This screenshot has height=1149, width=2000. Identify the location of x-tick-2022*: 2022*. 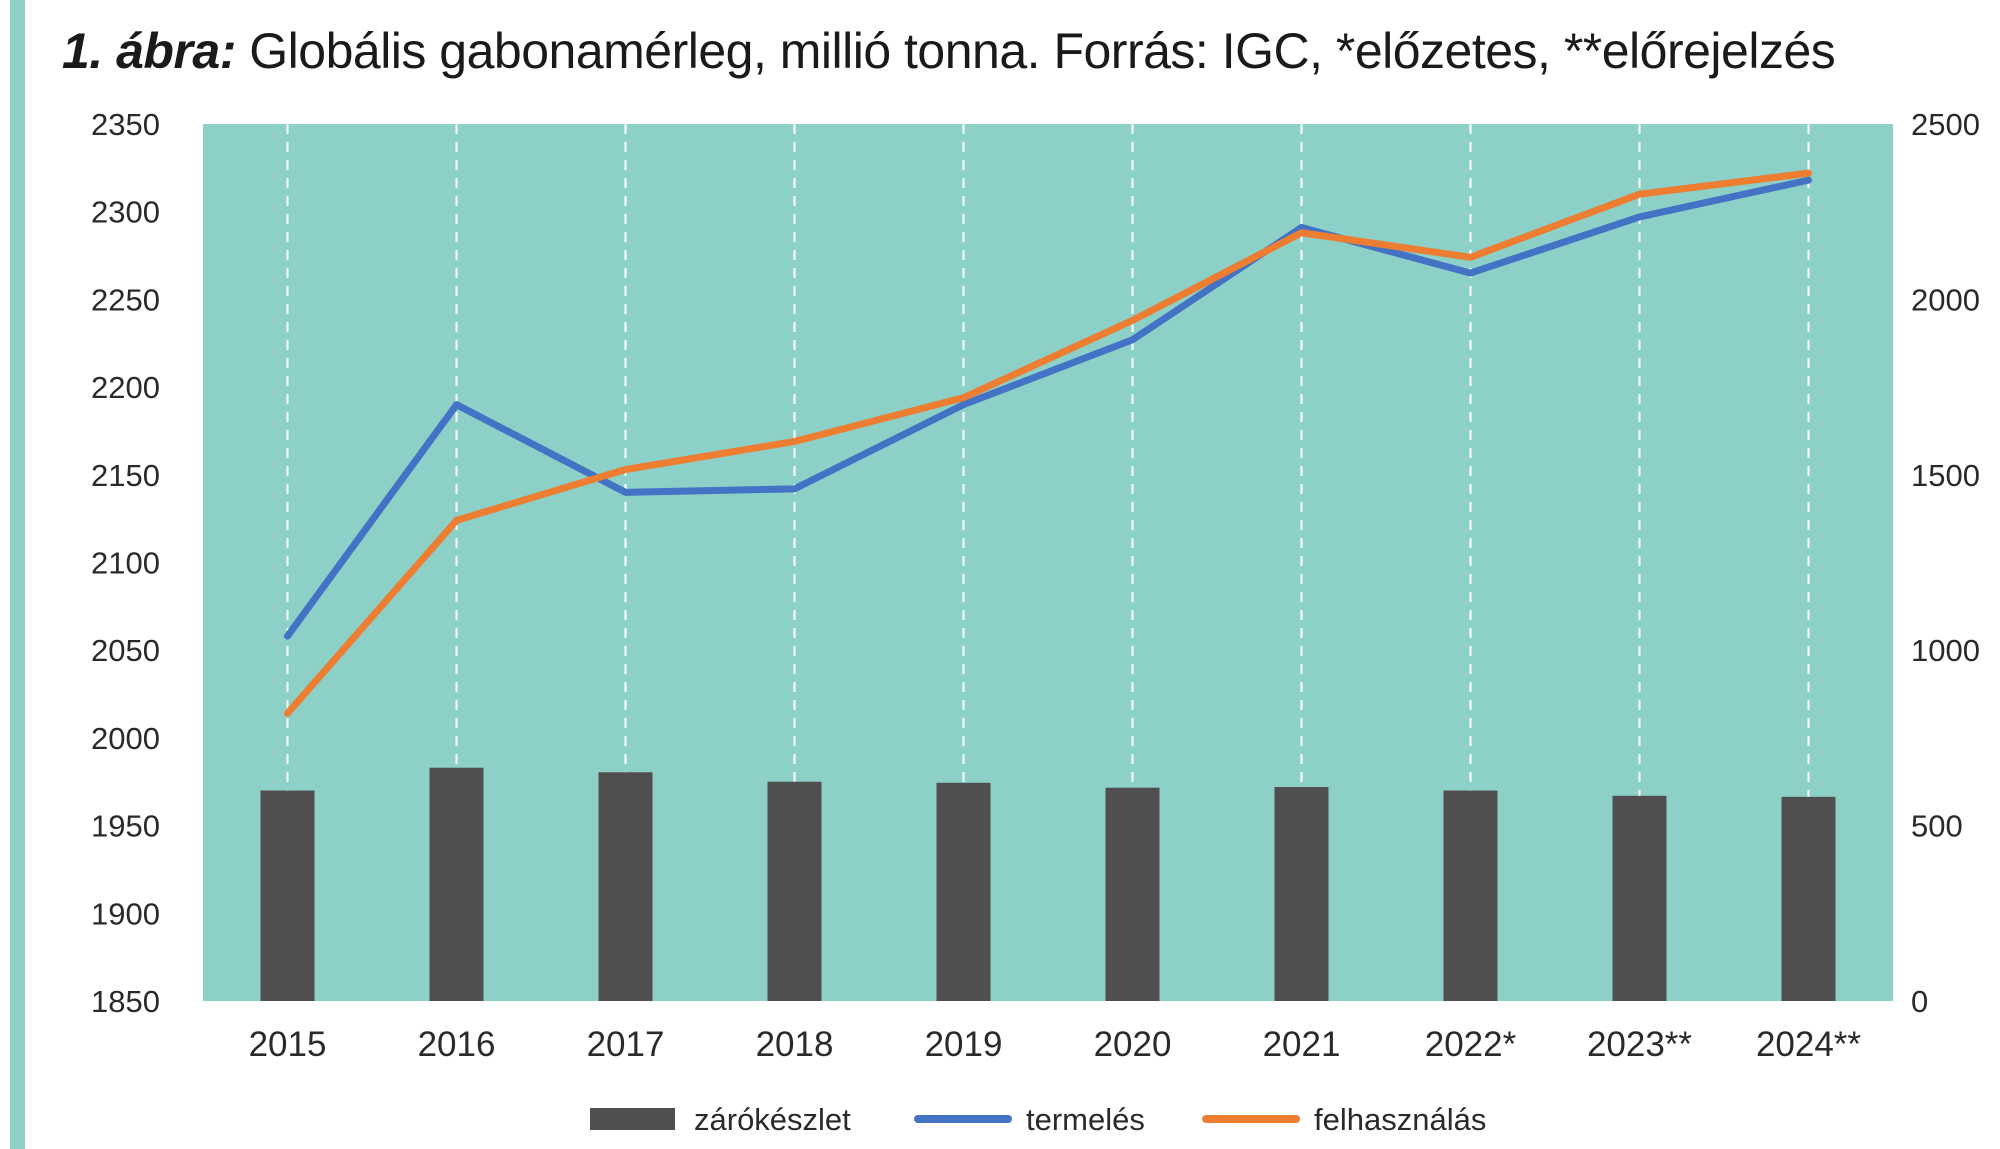
(1471, 1044).